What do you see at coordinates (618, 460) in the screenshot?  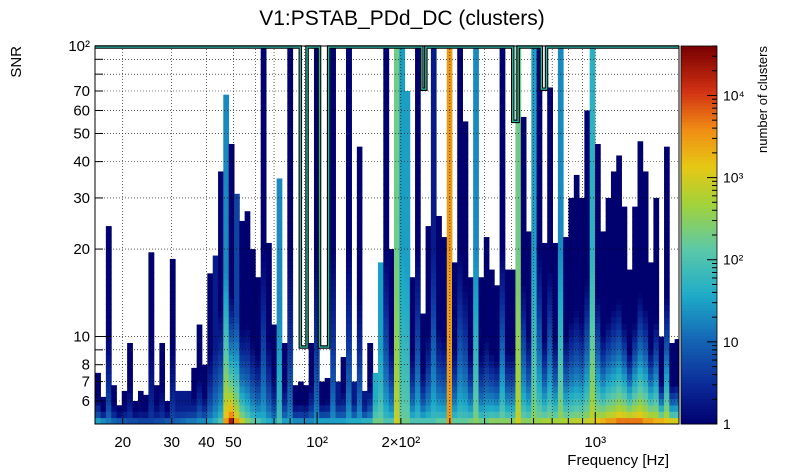 I see `x-axis-label: Frequency [Hz]` at bounding box center [618, 460].